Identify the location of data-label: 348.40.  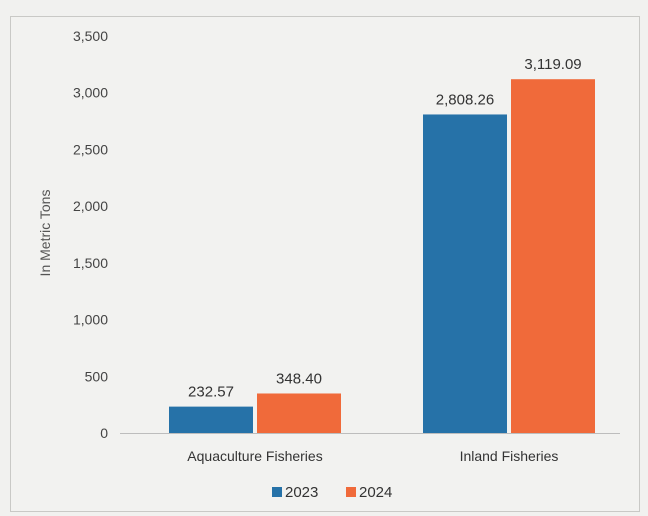
(299, 378).